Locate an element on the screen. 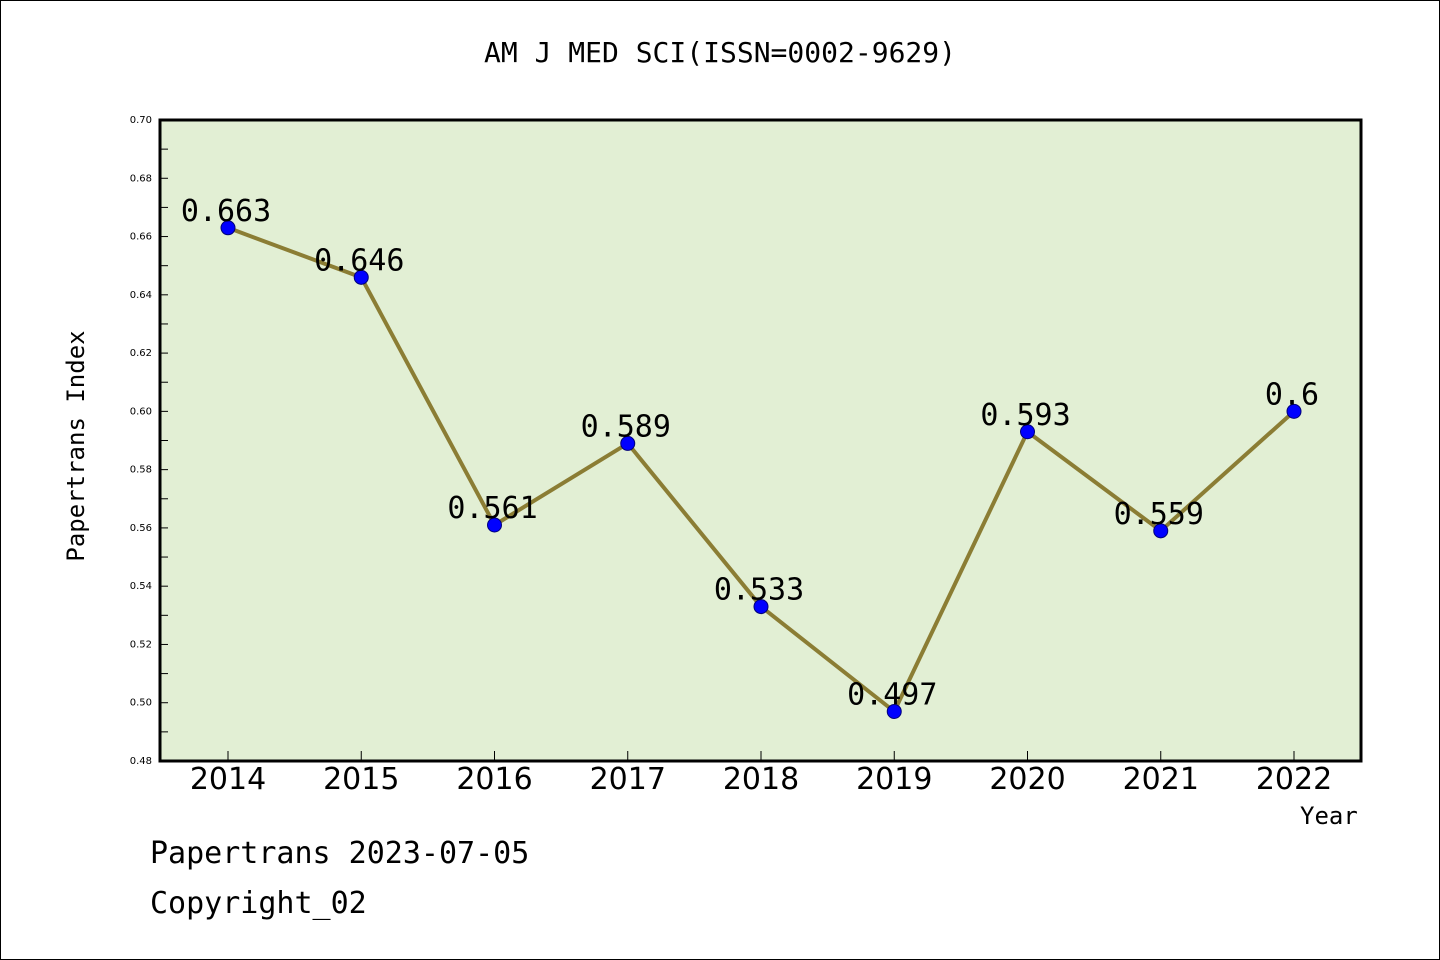 The height and width of the screenshot is (960, 1440). data-label-2020: 0.593 is located at coordinates (1025, 415).